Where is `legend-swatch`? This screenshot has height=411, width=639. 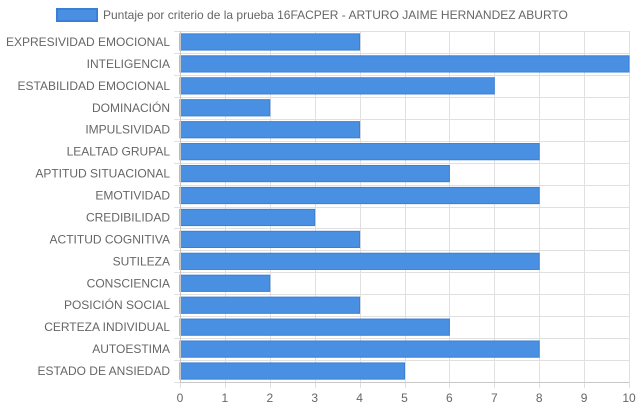 legend-swatch is located at coordinates (77, 15).